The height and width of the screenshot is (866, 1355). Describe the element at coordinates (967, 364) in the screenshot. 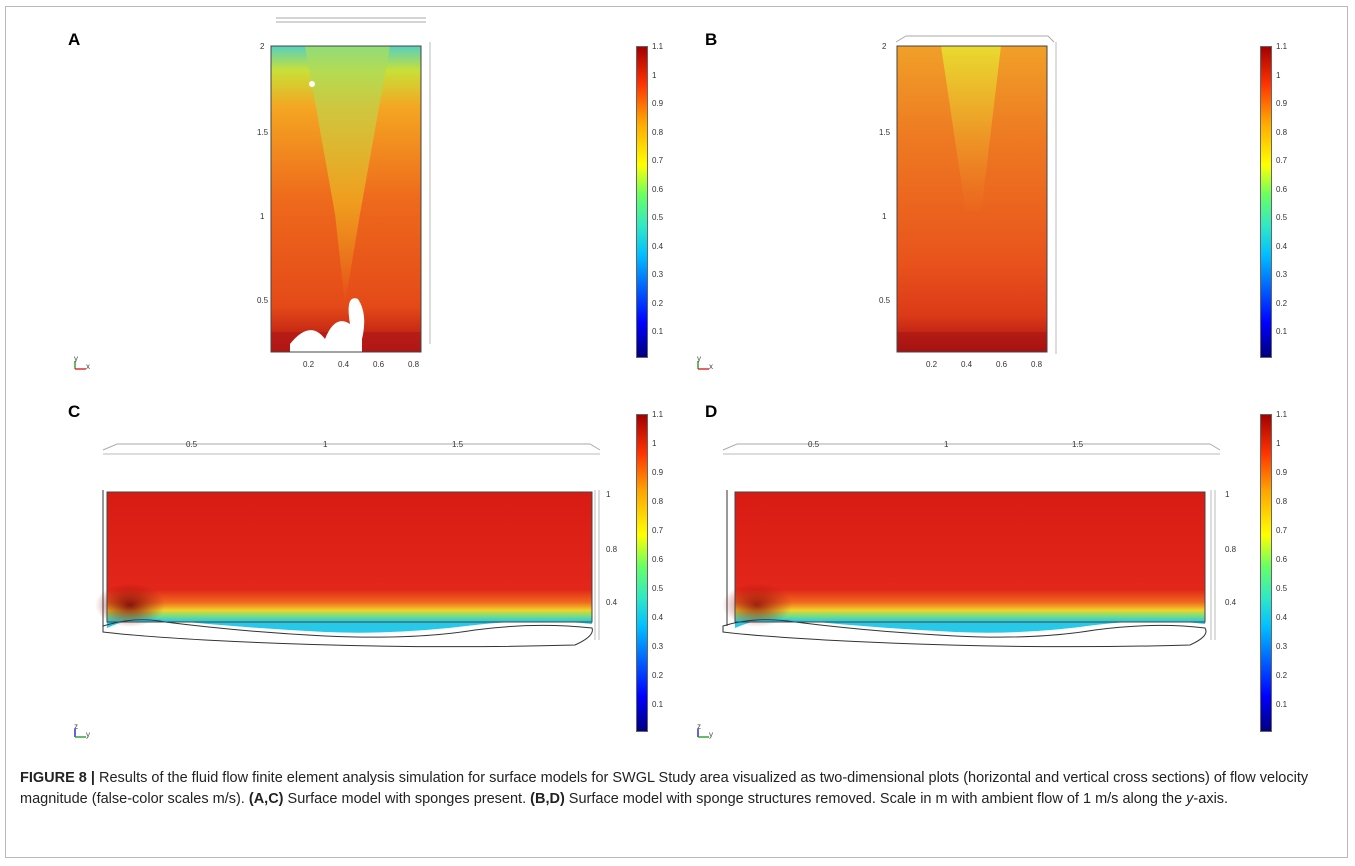

I see `panel-b-x-tick: 0.4` at that location.